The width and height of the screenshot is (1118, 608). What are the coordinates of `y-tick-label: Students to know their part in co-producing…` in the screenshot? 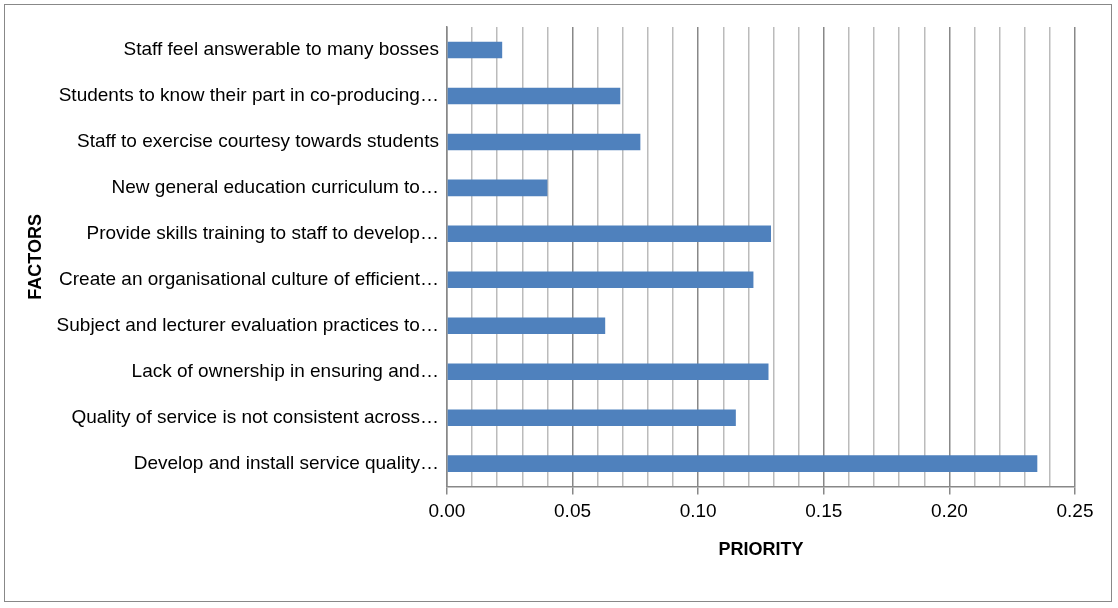 It's located at (248, 95).